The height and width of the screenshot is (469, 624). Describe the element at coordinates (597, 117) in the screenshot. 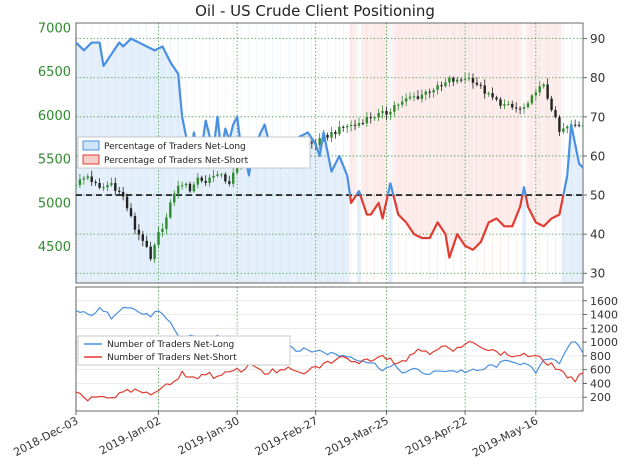

I see `percent-tick-label: 70` at that location.